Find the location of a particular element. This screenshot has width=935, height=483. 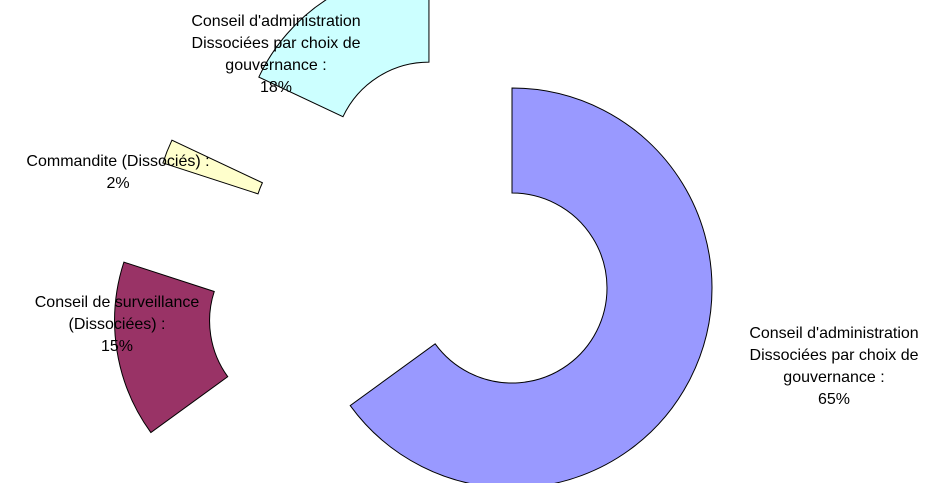

slice-label-2: Commandite (Dissociés) : 2% is located at coordinates (117, 172).